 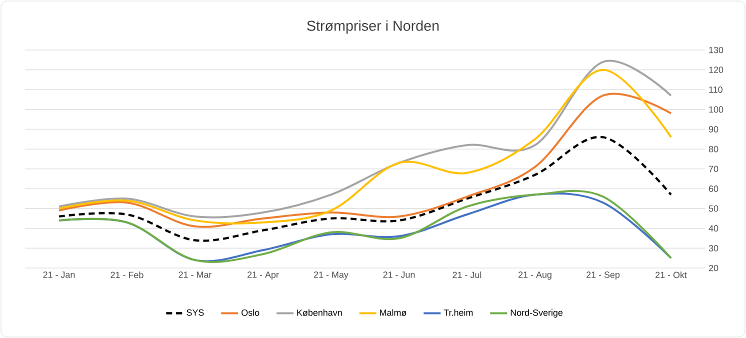 What do you see at coordinates (713, 248) in the screenshot?
I see `y-tick-label: 30` at bounding box center [713, 248].